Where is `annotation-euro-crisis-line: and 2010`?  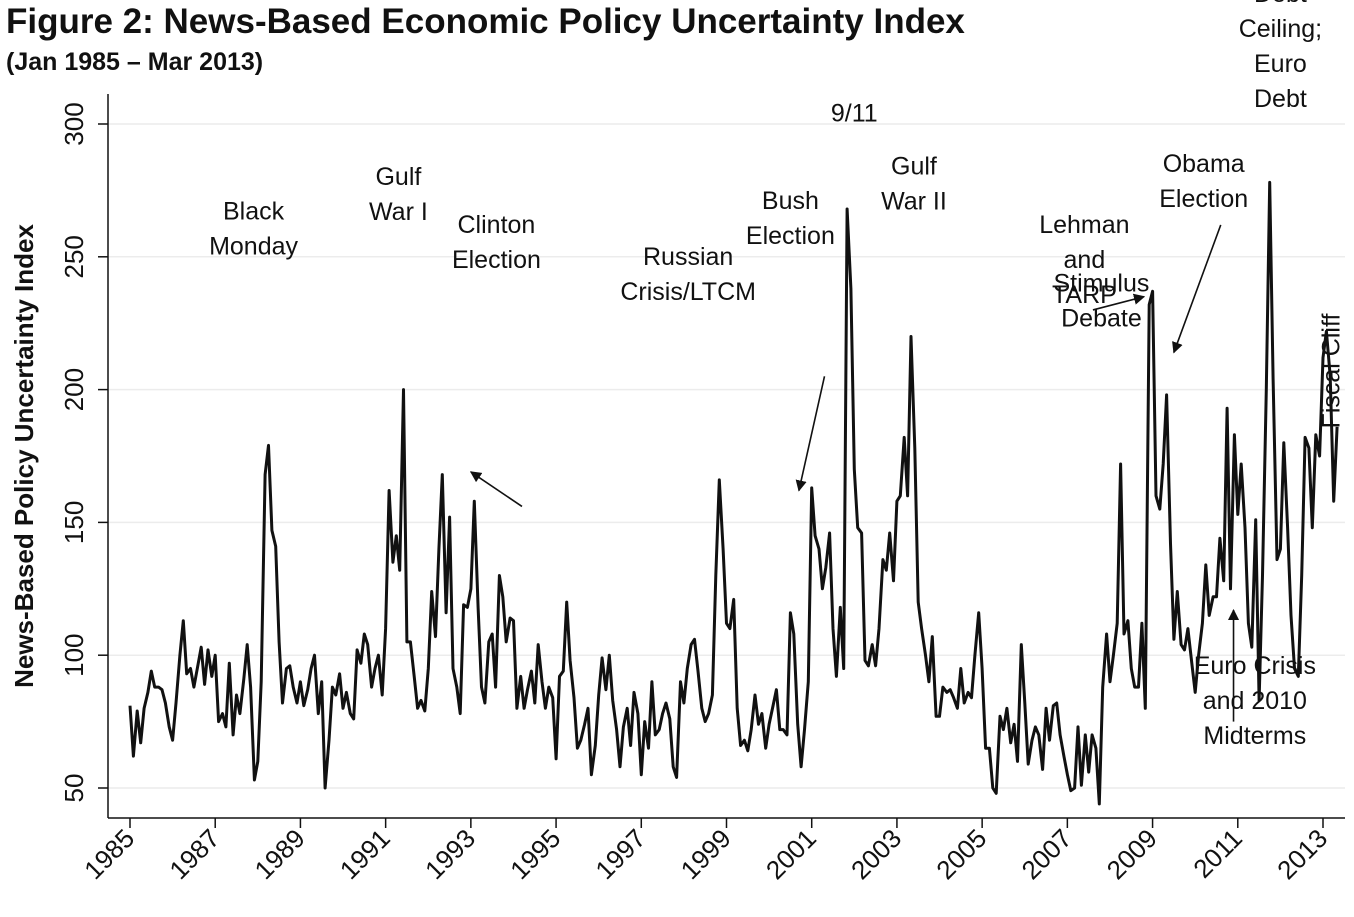 annotation-euro-crisis-line: and 2010 is located at coordinates (1255, 701).